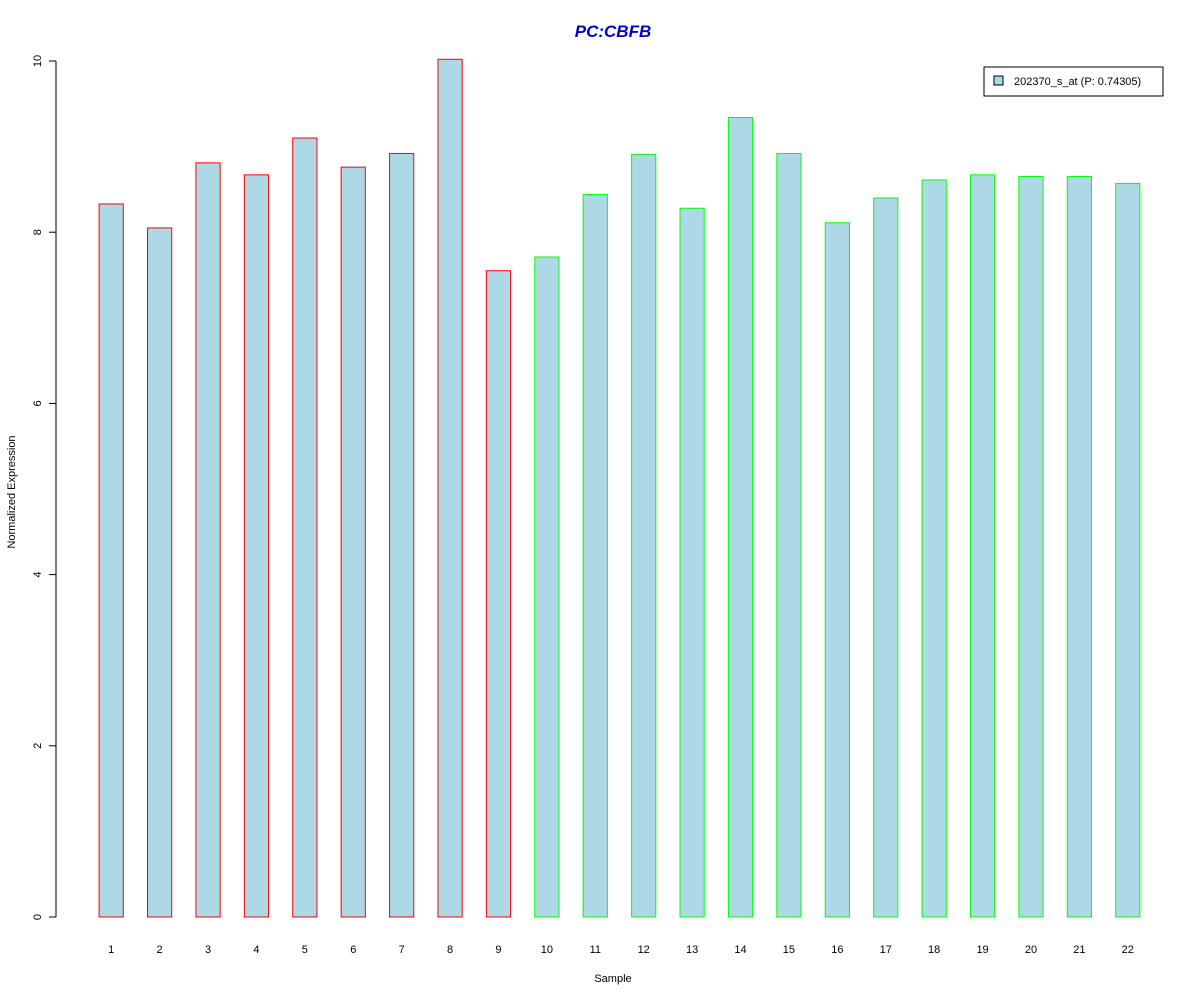 The height and width of the screenshot is (1000, 1200). What do you see at coordinates (111, 950) in the screenshot?
I see `x-tick-label: 1` at bounding box center [111, 950].